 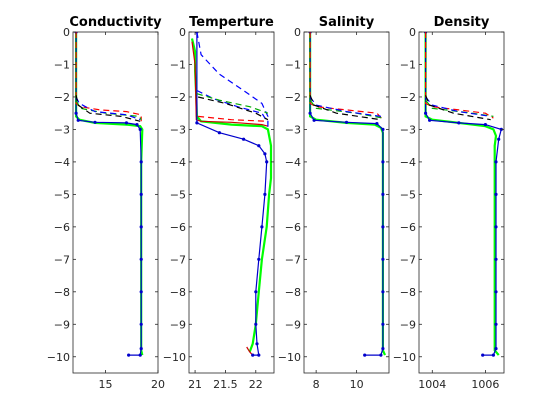 What do you see at coordinates (158, 384) in the screenshot?
I see `x-tick-label: 20` at bounding box center [158, 384].